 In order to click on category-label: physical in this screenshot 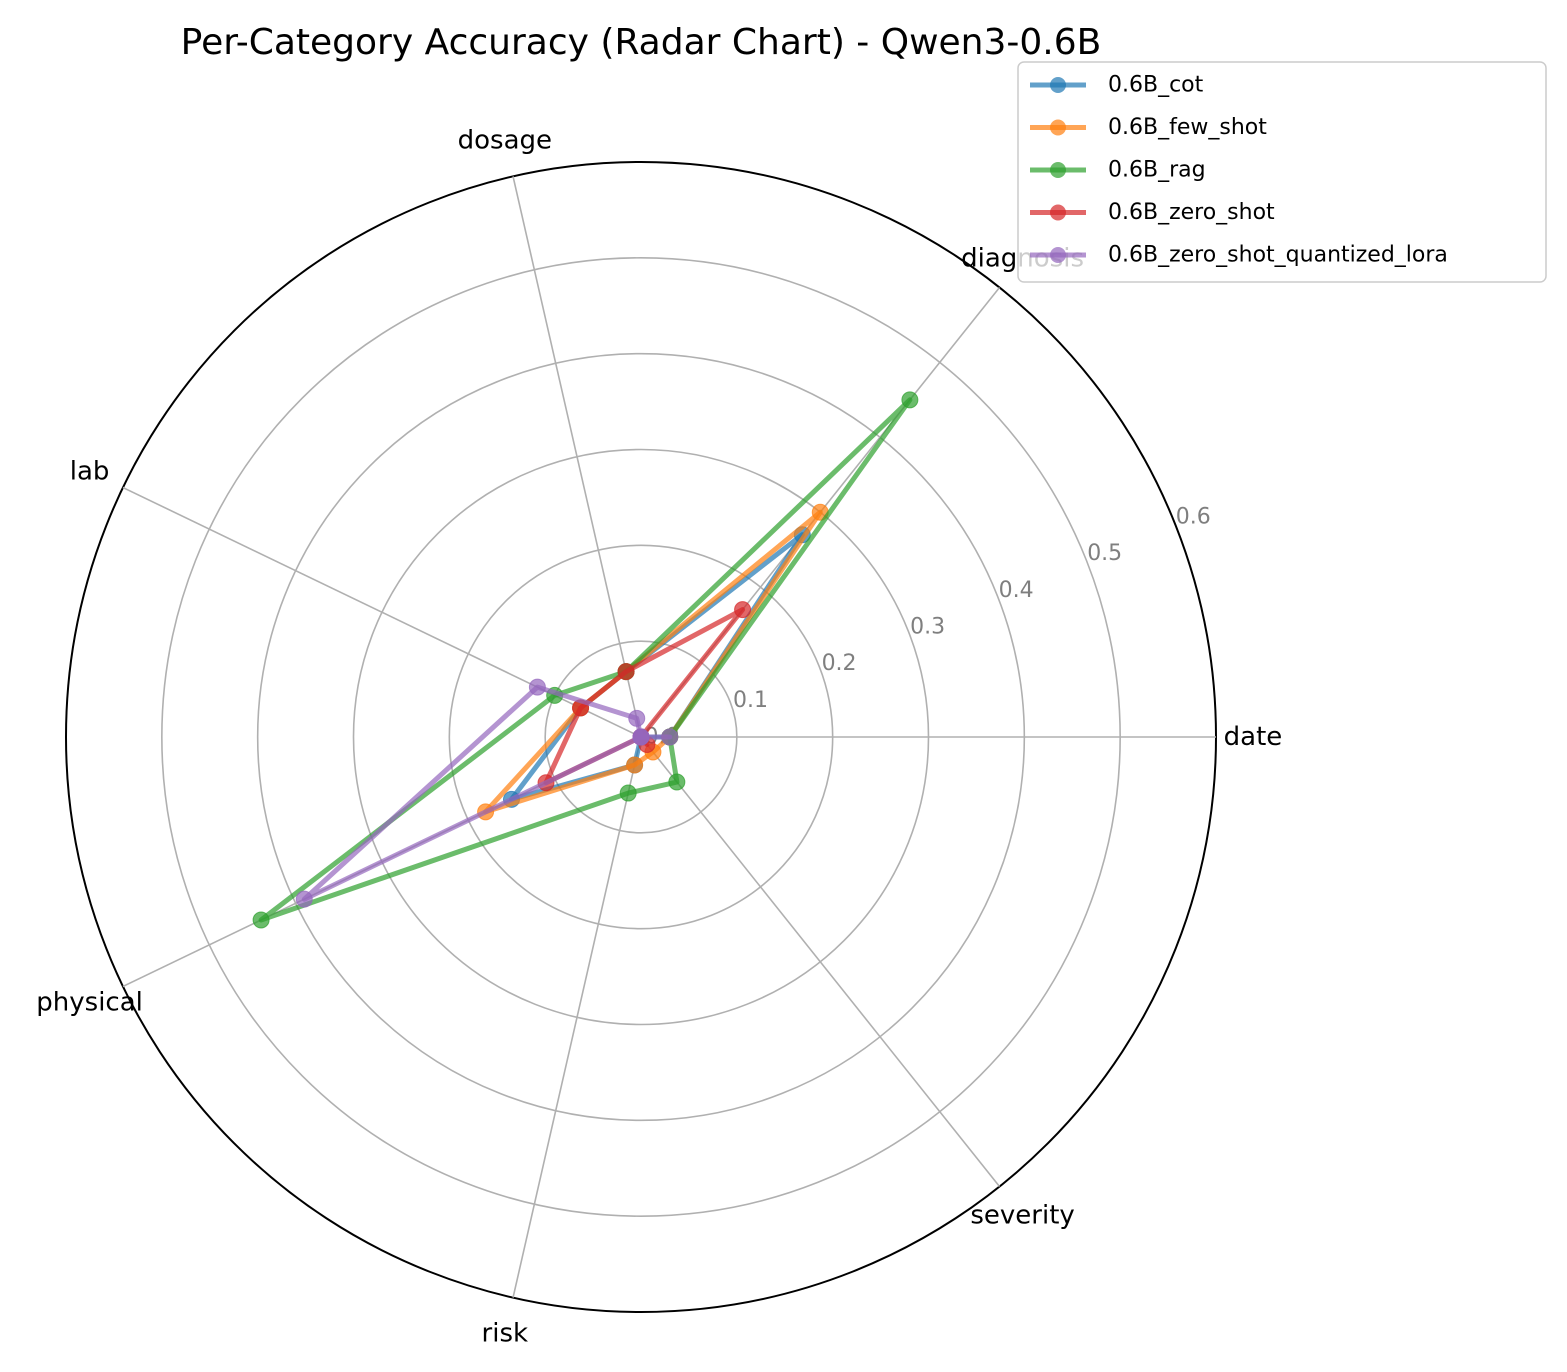, I will do `click(89, 1003)`.